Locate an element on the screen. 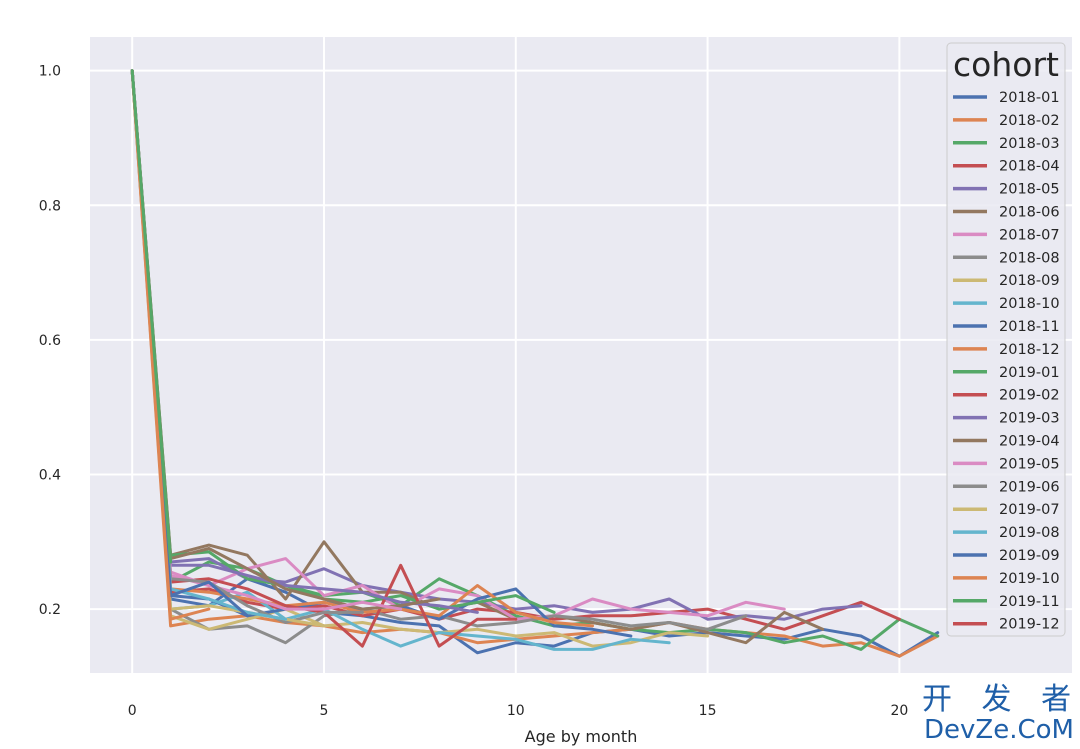 The image size is (1080, 749). legend-label-2019-11: 2019-11 is located at coordinates (1029, 602).